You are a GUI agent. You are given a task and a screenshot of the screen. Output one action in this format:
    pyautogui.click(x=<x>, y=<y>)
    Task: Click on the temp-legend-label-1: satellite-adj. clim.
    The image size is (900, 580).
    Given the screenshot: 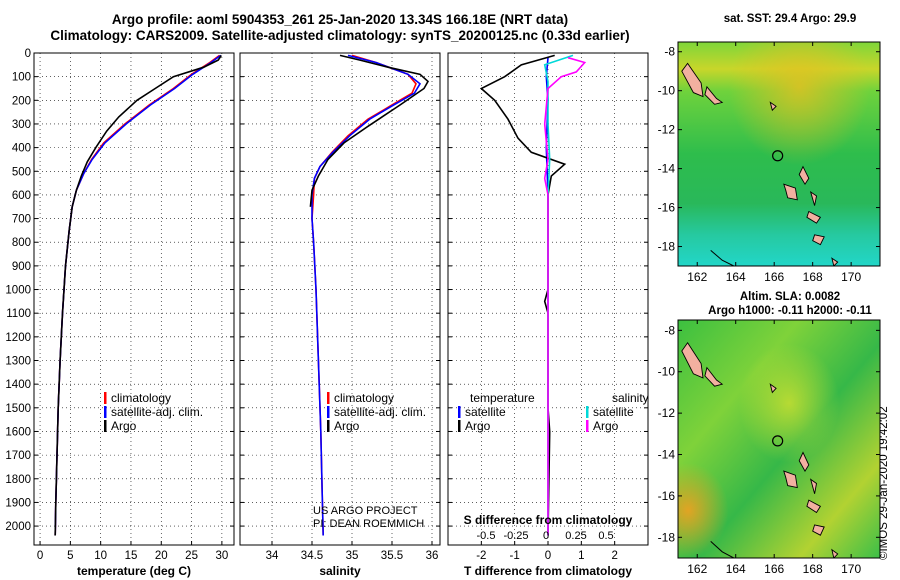 What is the action you would take?
    pyautogui.click(x=157, y=412)
    